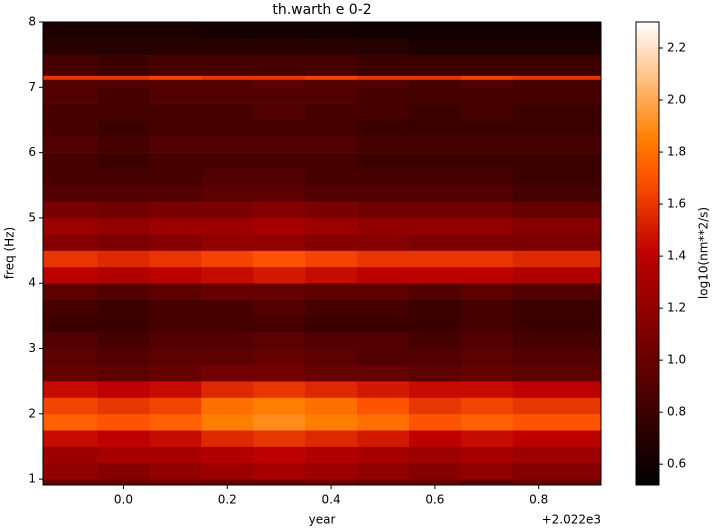 The image size is (713, 531). Describe the element at coordinates (676, 464) in the screenshot. I see `colorbar-tick-label: 0.6` at that location.